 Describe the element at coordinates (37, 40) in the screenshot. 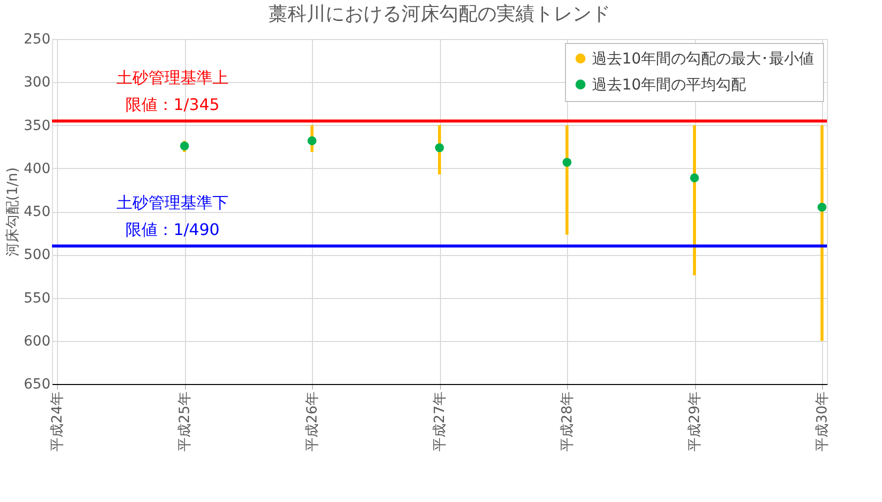

I see `y-tick-label: 250` at that location.